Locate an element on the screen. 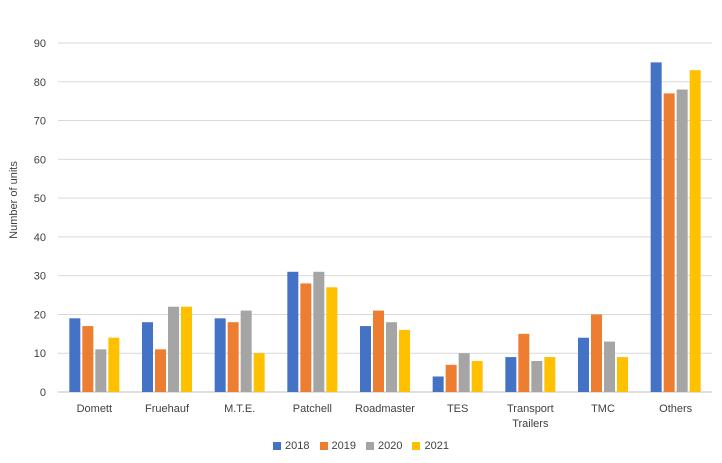 Image resolution: width=722 pixels, height=463 pixels. x-category-label-line: Patchell is located at coordinates (312, 409).